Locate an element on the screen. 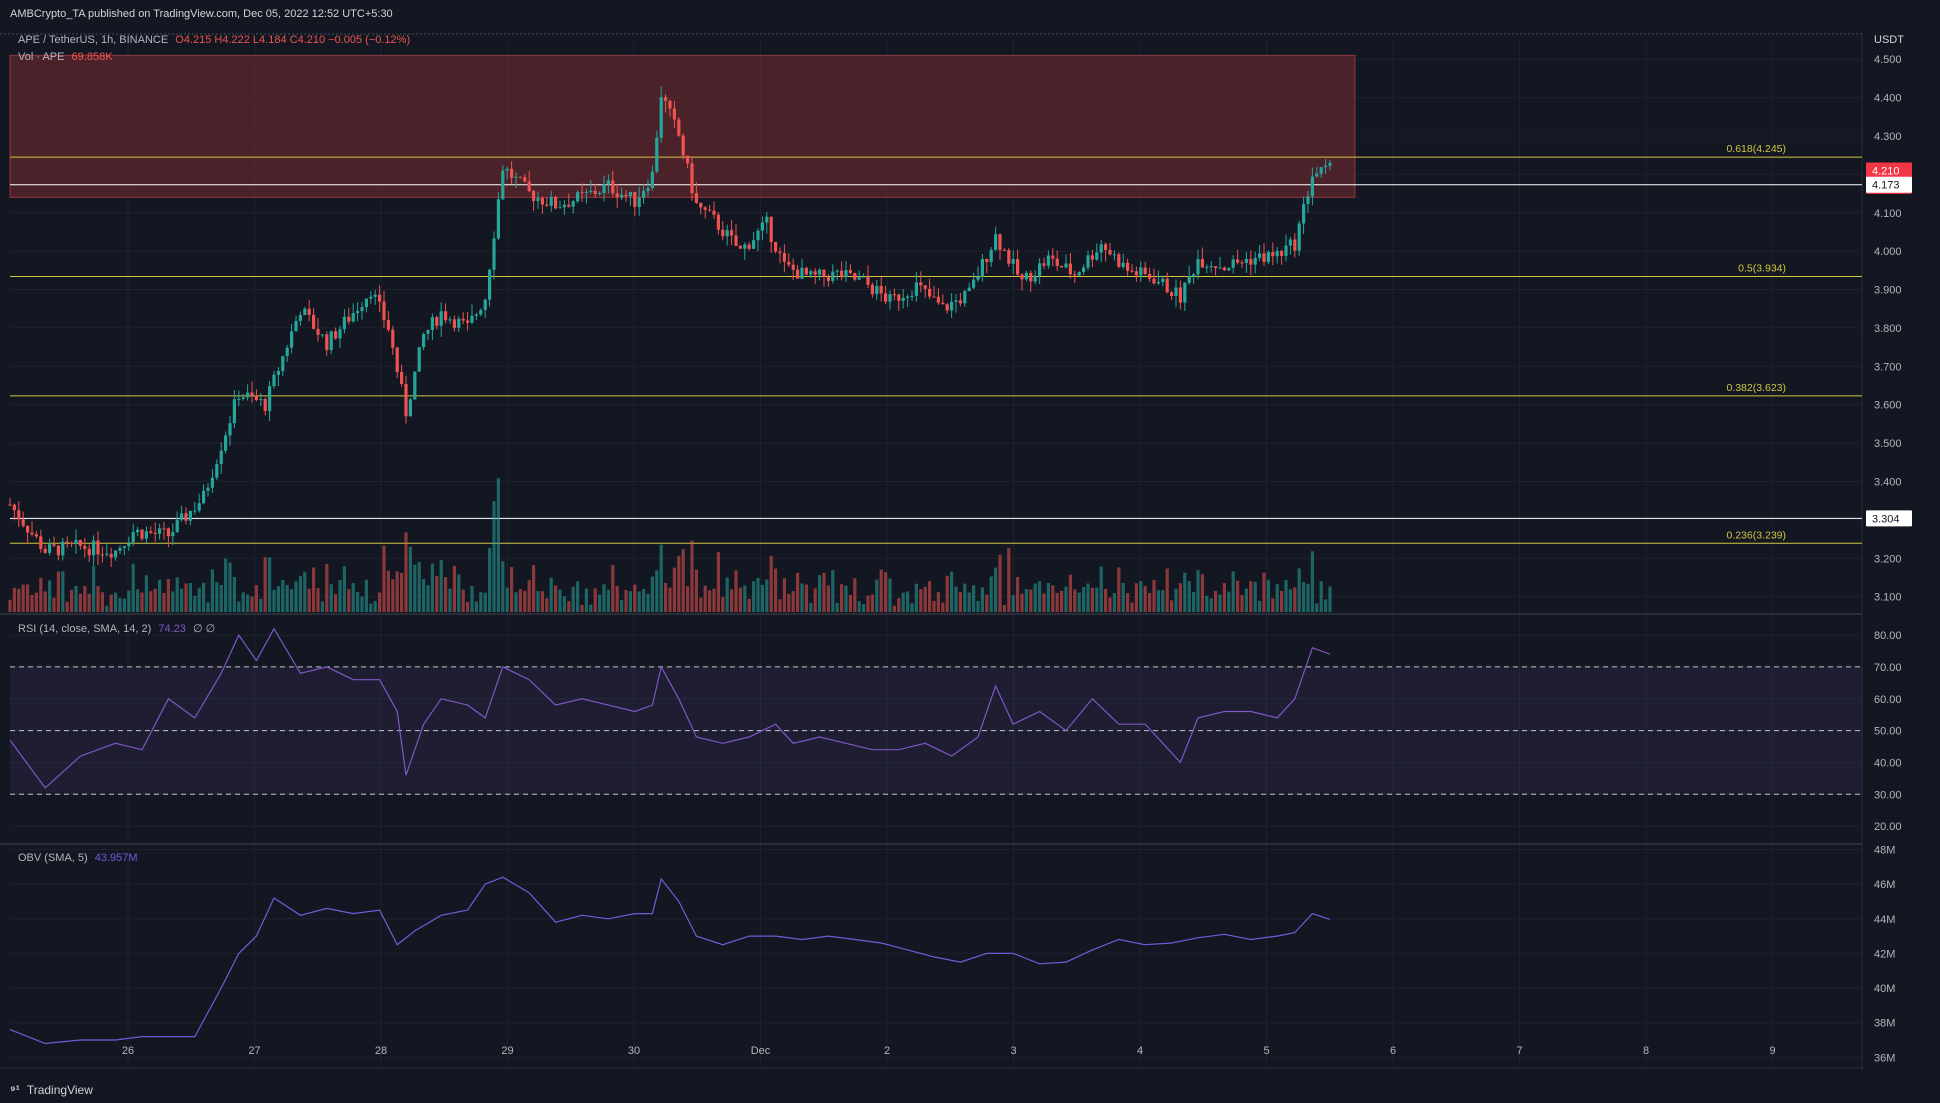  rsi-band-fill is located at coordinates (936, 730).